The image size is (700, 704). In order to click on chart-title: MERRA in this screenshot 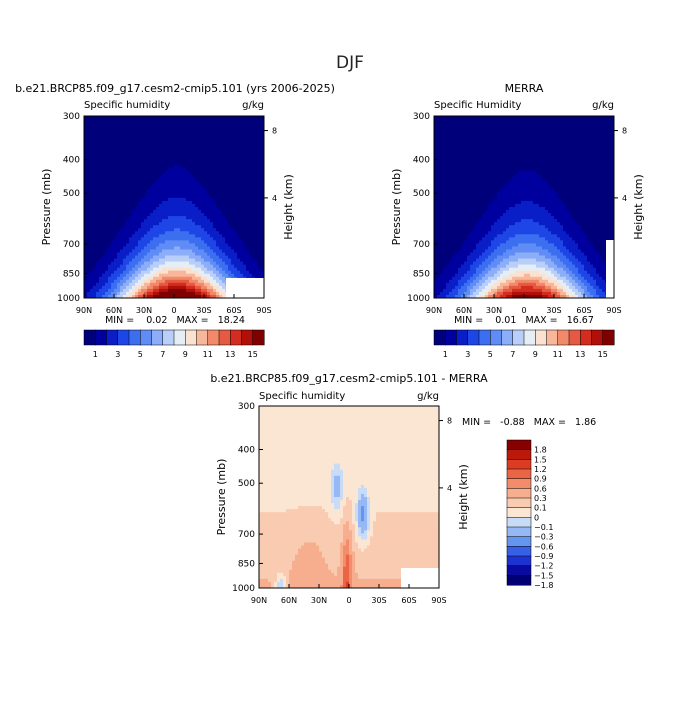, I will do `click(524, 88)`.